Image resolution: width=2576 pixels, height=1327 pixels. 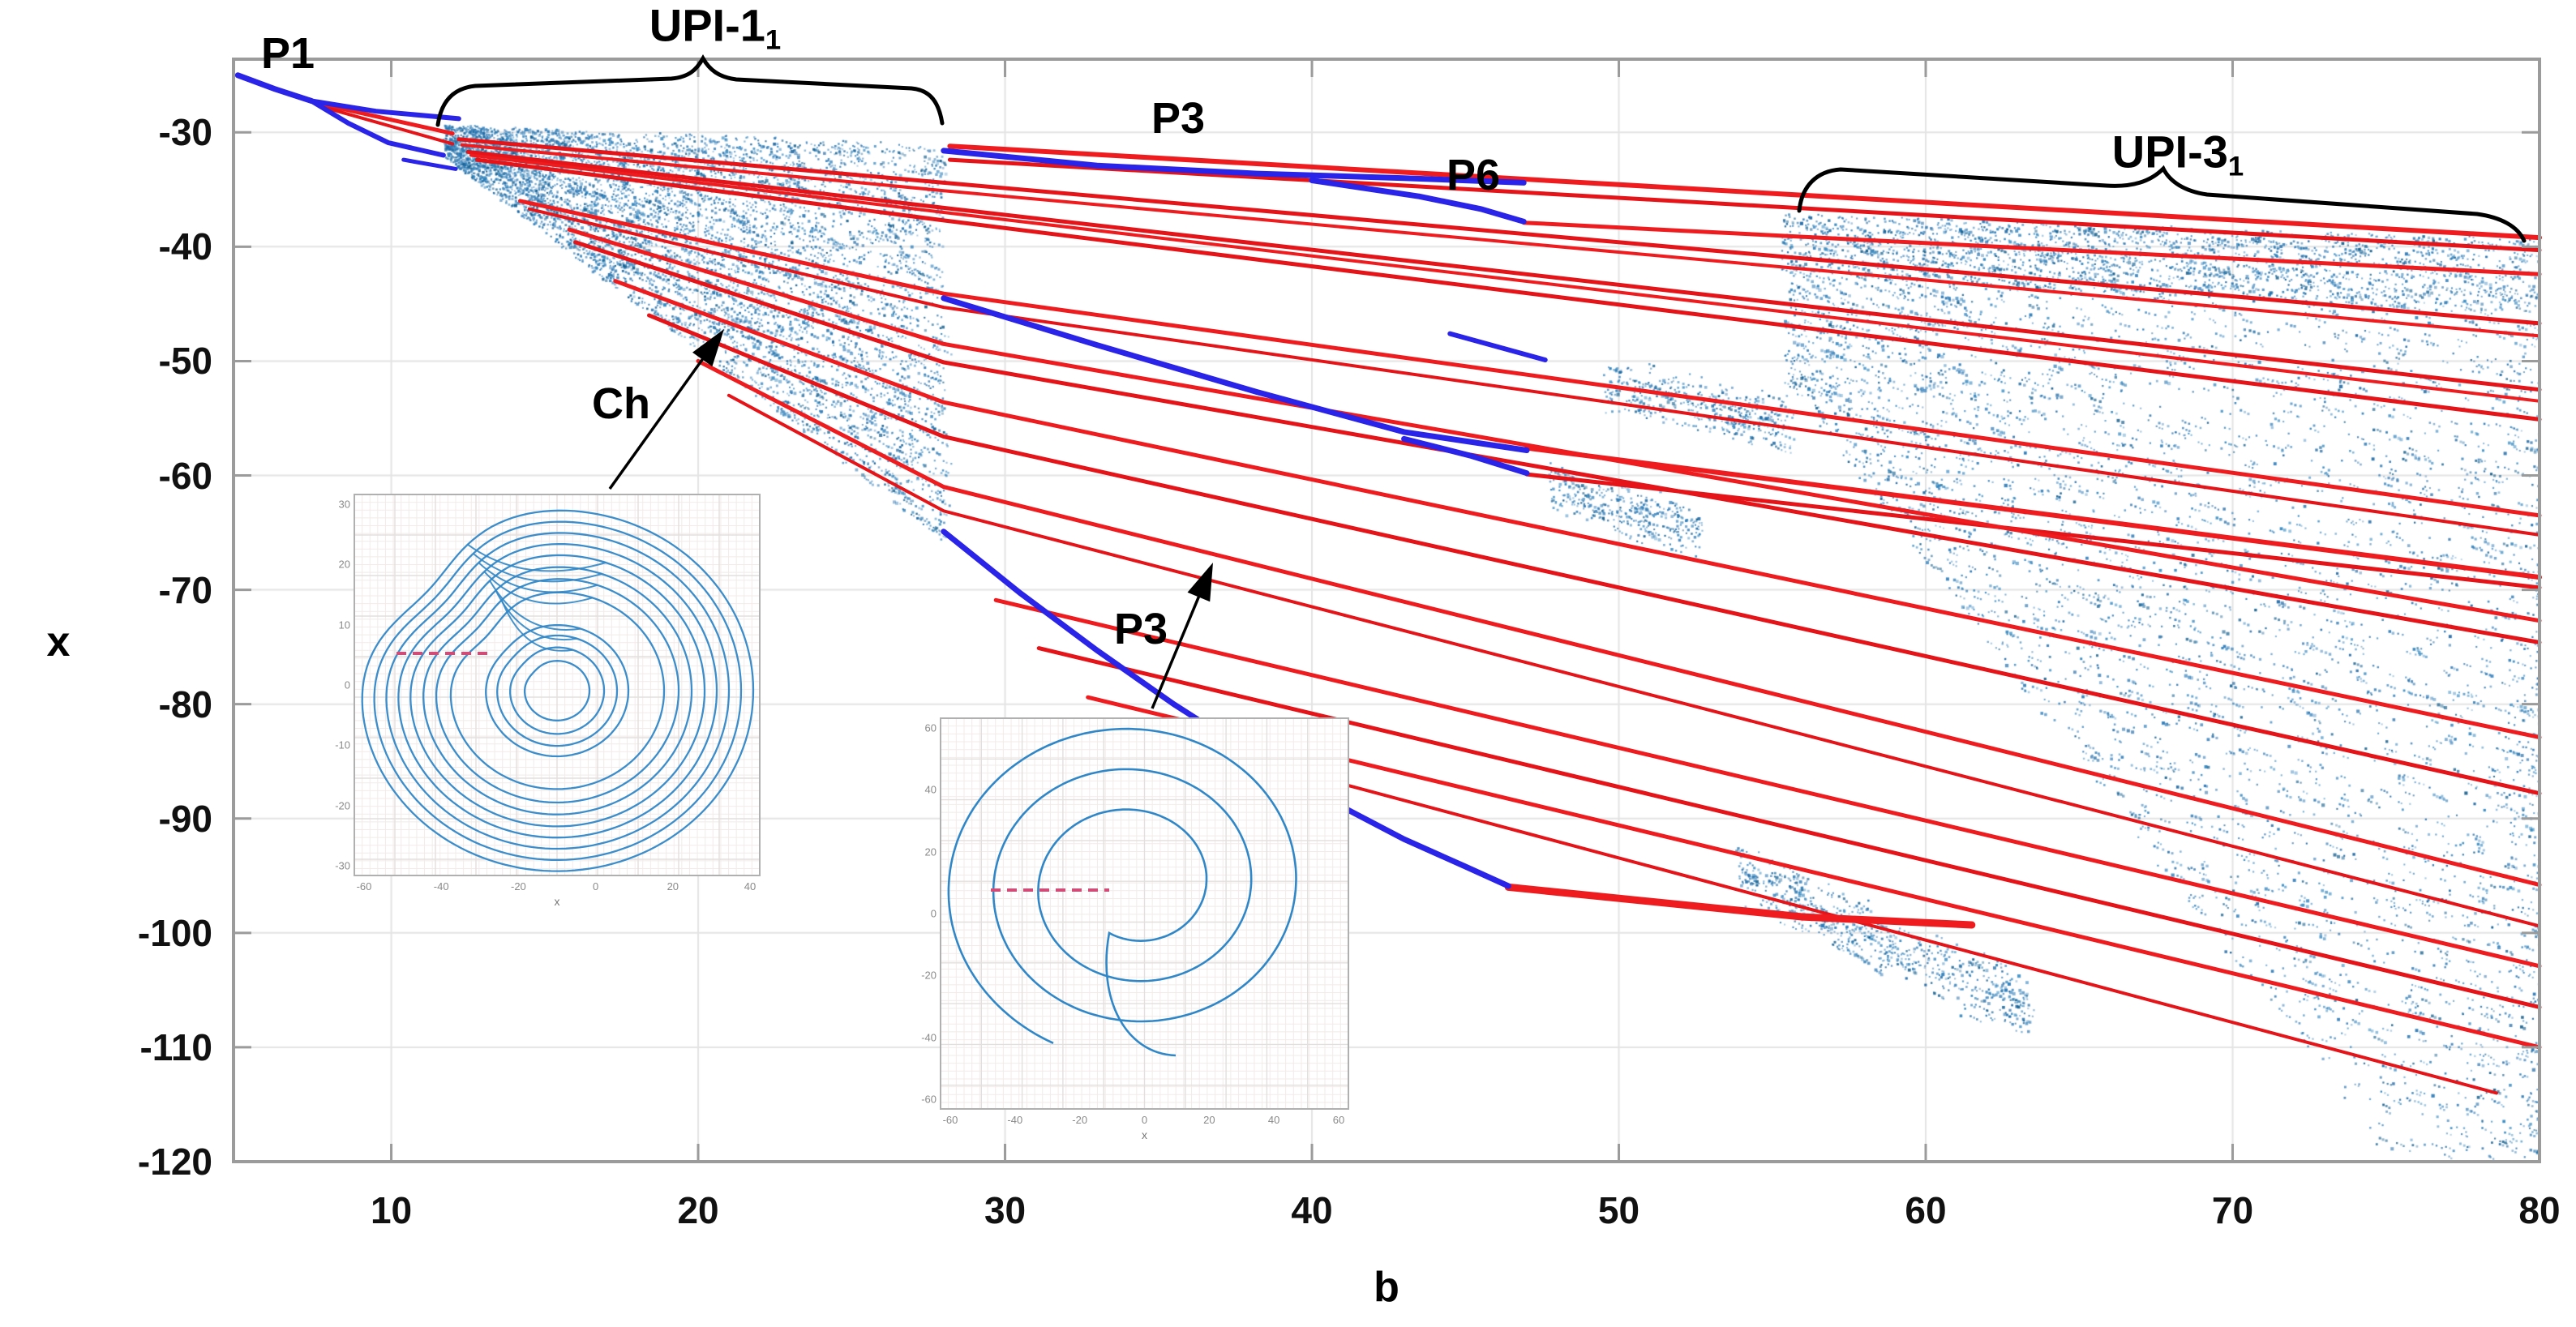 I want to click on p3-orbit-inset, so click(x=1144, y=913).